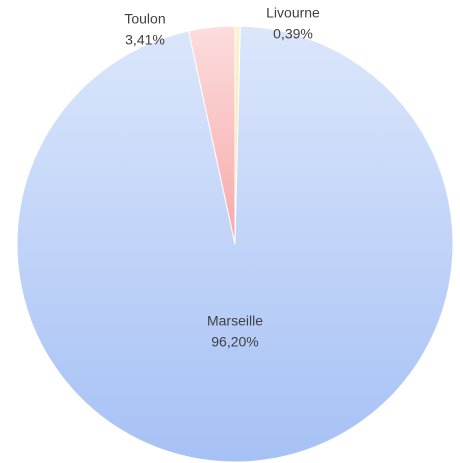 The height and width of the screenshot is (463, 460). Describe the element at coordinates (144, 19) in the screenshot. I see `category-label: Toulon` at that location.